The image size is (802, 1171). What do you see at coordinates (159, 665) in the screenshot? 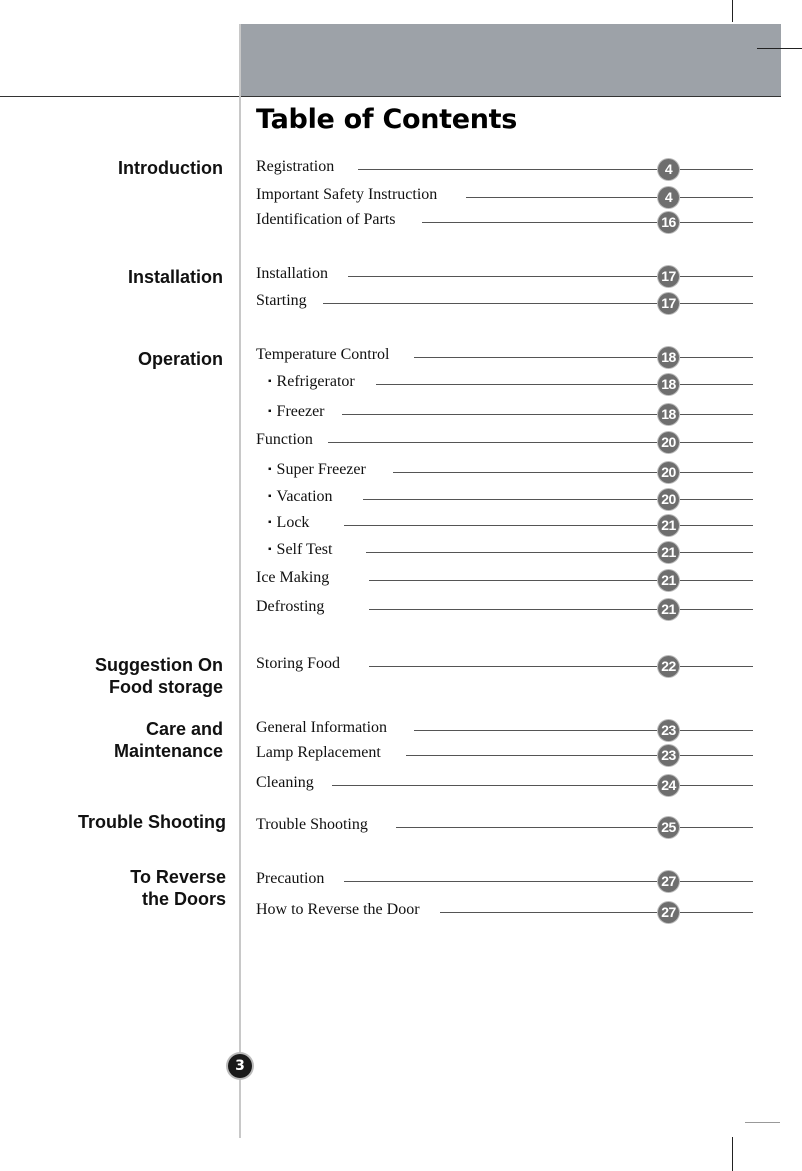
I see `section-heading-line: Suggestion On` at bounding box center [159, 665].